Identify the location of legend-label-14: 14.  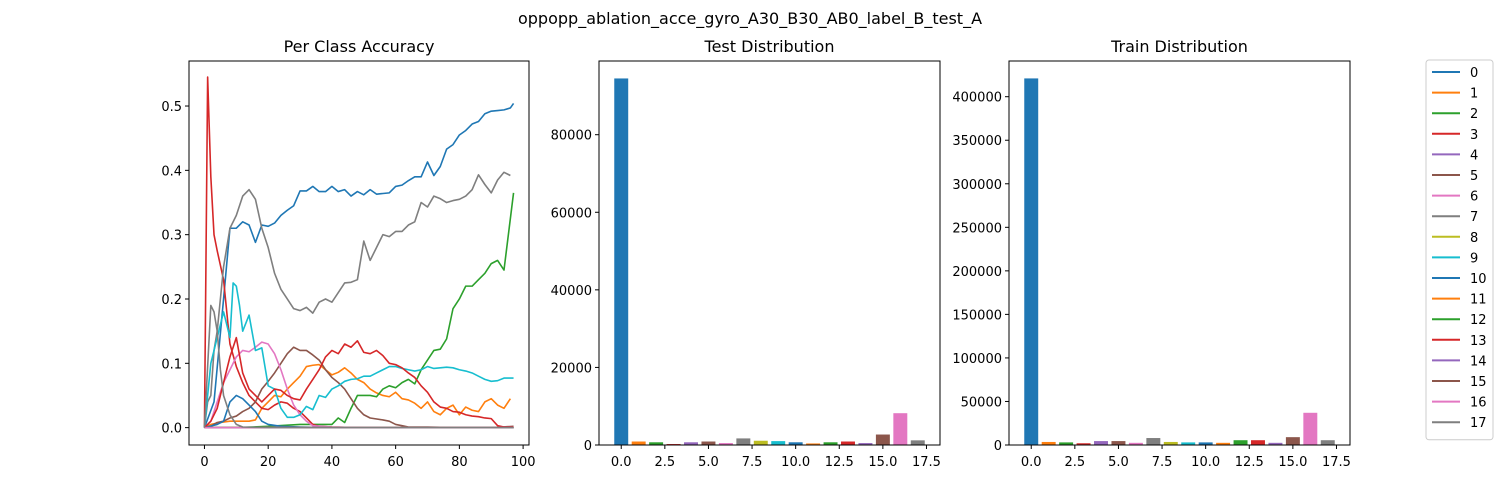
(1478, 361).